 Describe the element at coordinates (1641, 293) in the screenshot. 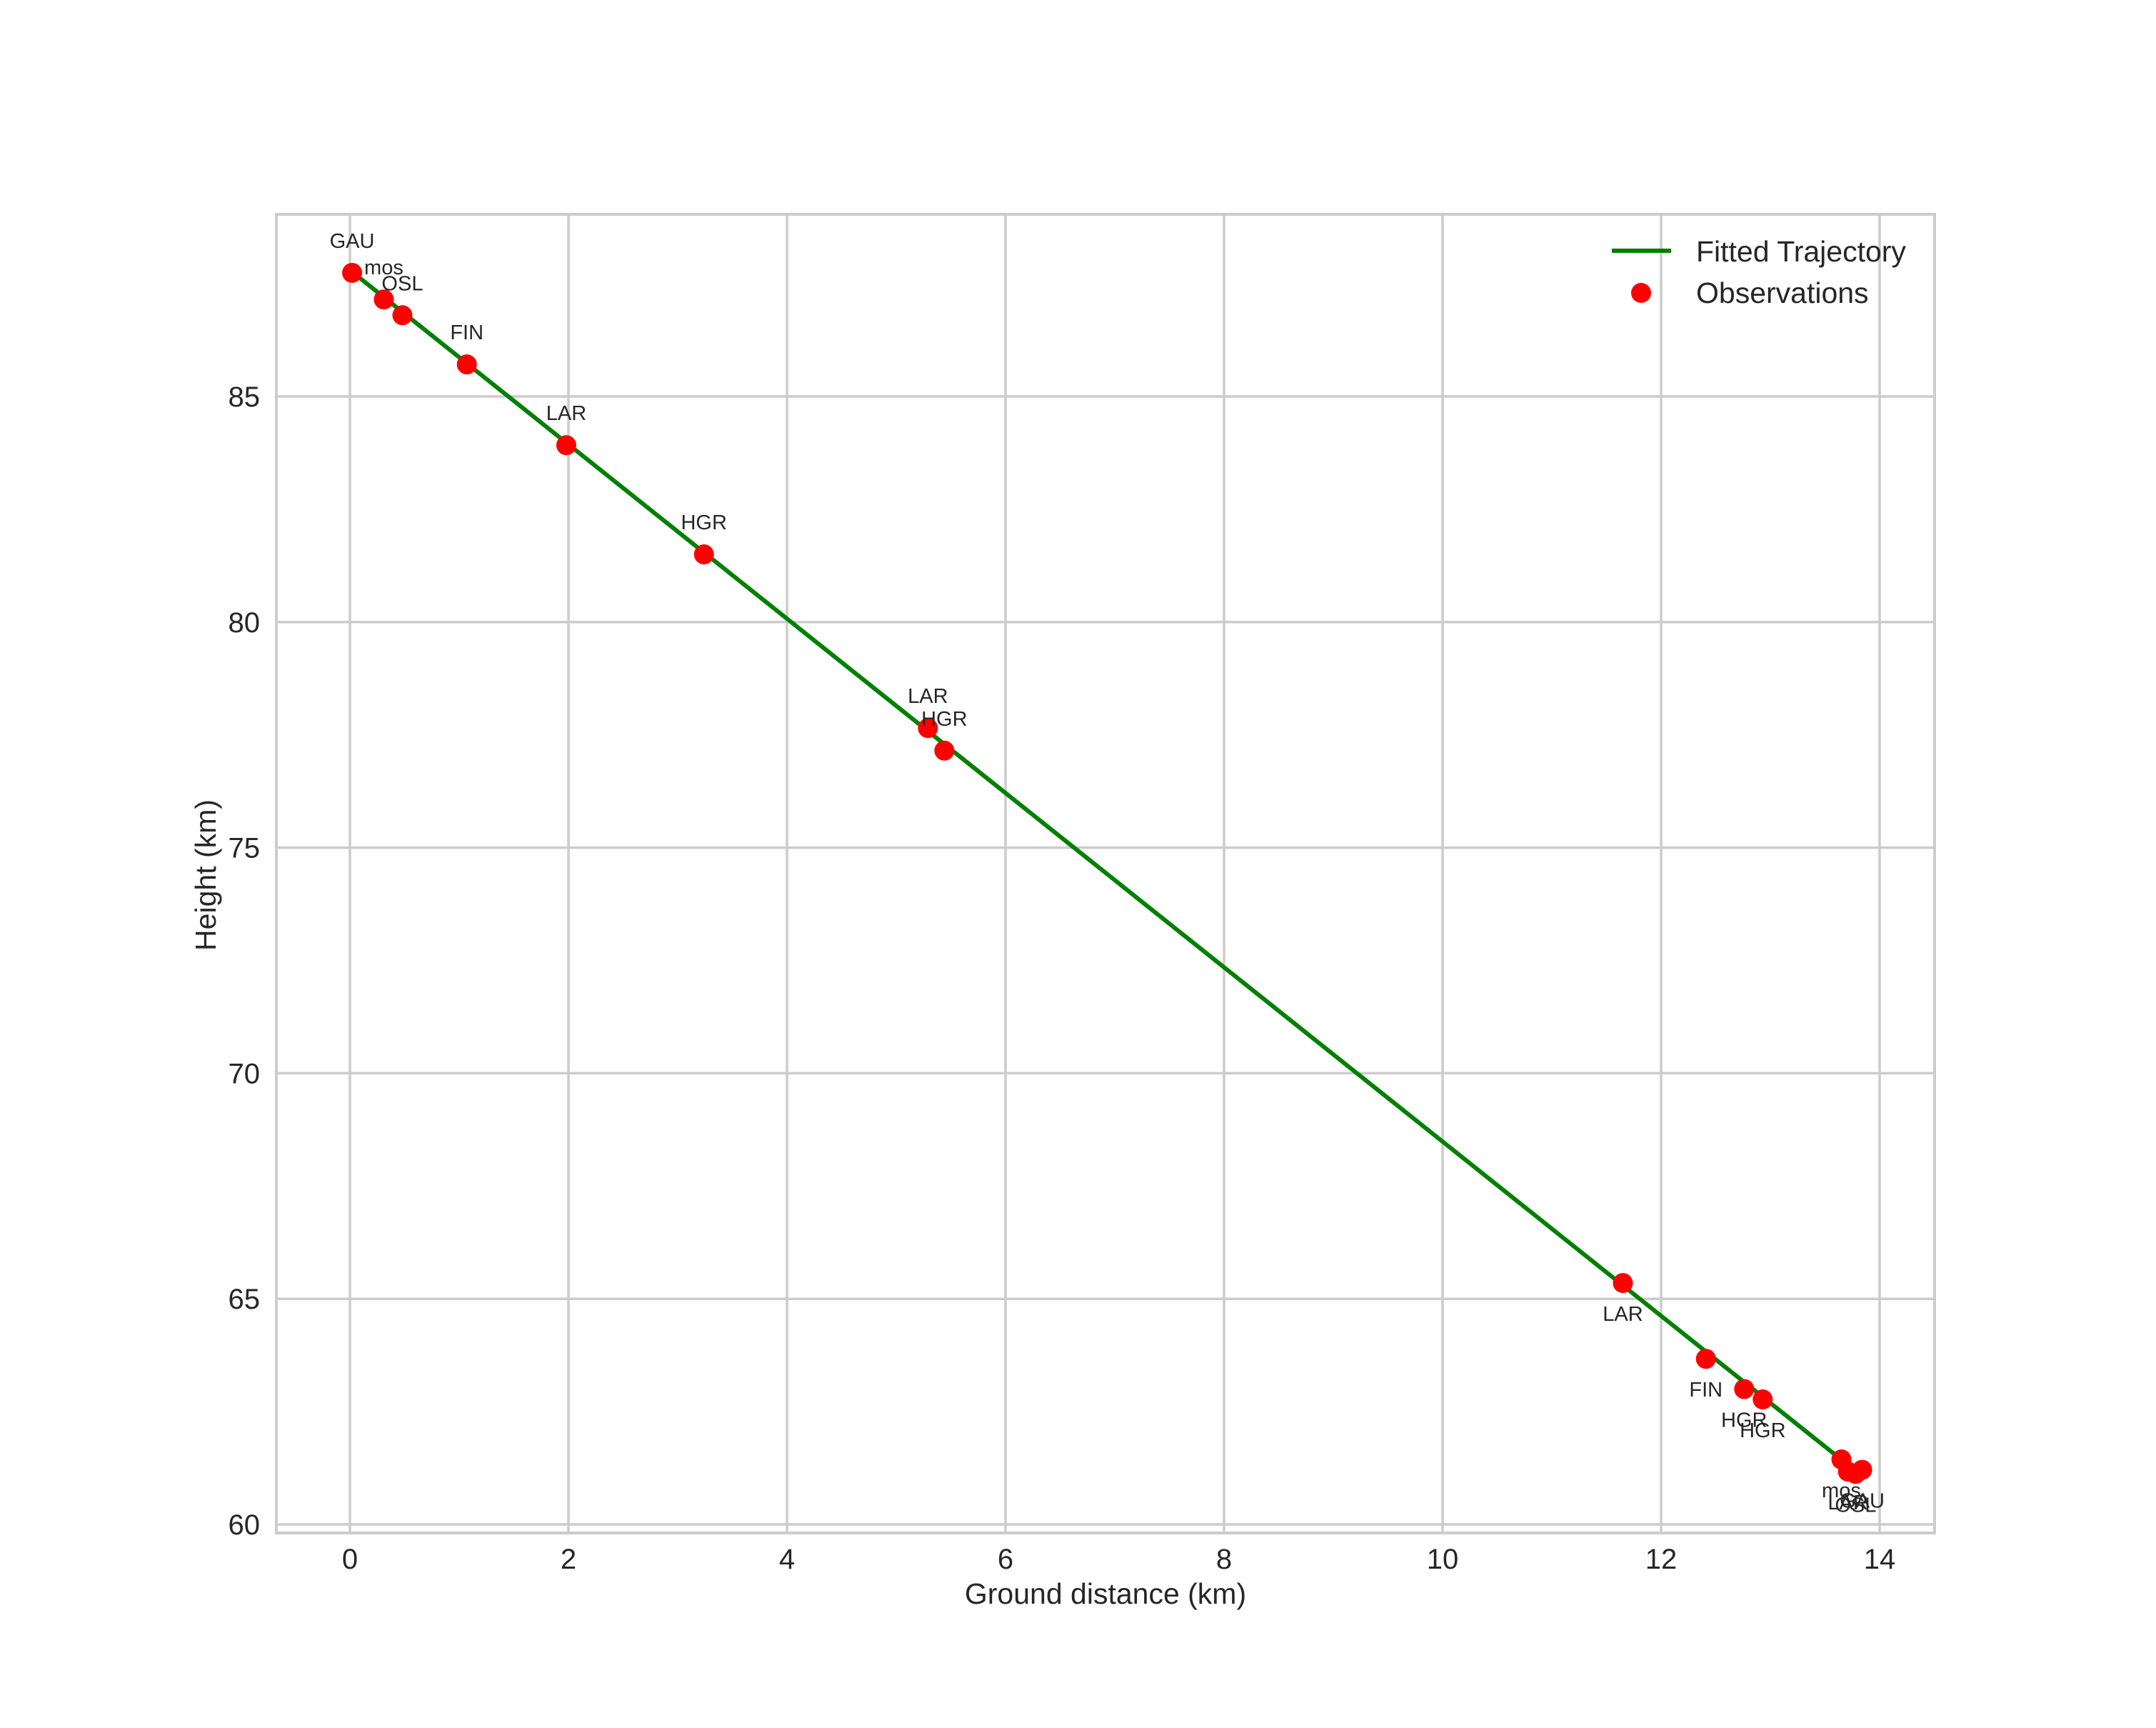

I see `legend-dot-icon` at that location.